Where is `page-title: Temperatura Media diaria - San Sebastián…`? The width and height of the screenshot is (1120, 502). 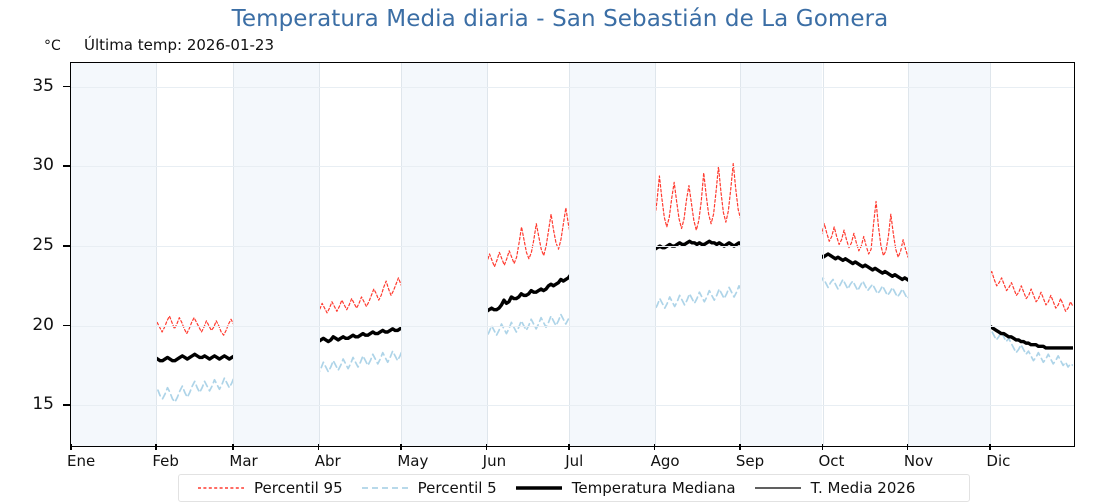
page-title: Temperatura Media diaria - San Sebastián… is located at coordinates (560, 19).